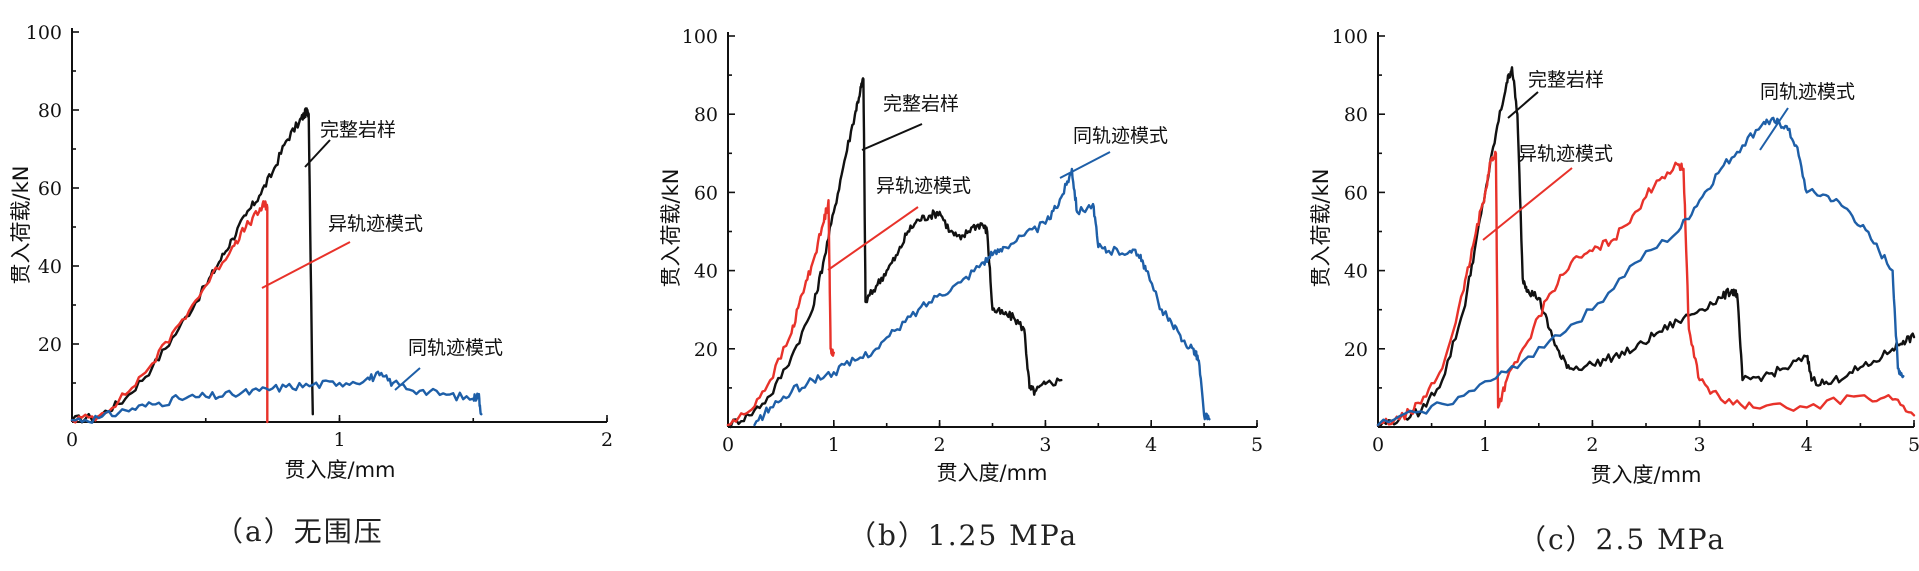  What do you see at coordinates (921, 104) in the screenshot?
I see `annotation-intact-b: 完整岩样` at bounding box center [921, 104].